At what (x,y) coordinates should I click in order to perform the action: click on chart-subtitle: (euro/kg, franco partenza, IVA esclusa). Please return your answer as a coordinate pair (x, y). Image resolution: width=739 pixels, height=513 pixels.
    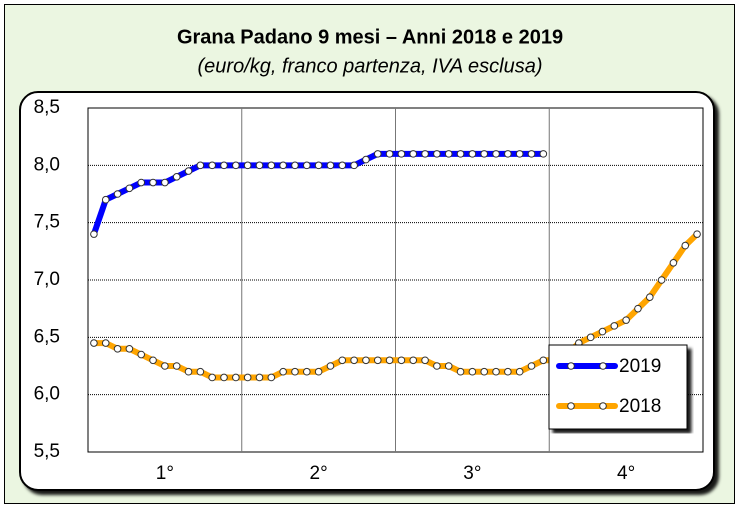
    Looking at the image, I should click on (370, 66).